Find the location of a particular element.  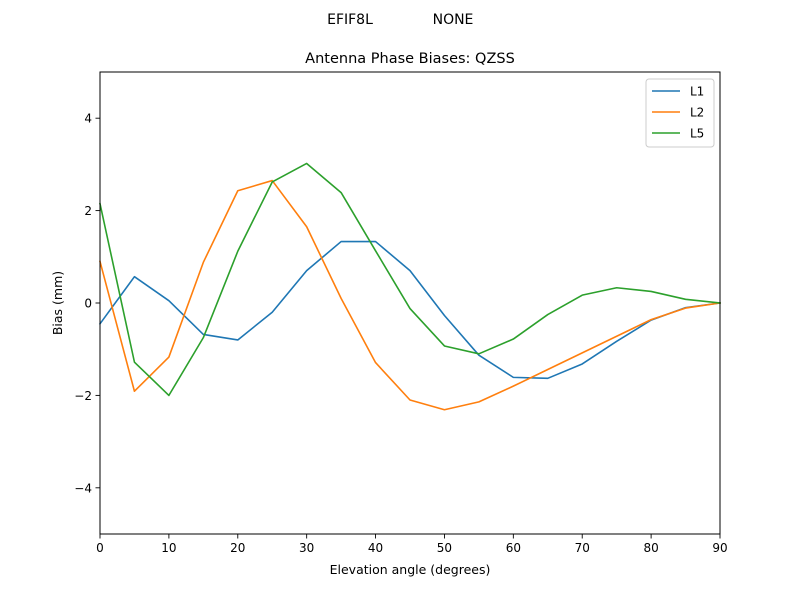

legend-label-l2: L2 is located at coordinates (697, 113).